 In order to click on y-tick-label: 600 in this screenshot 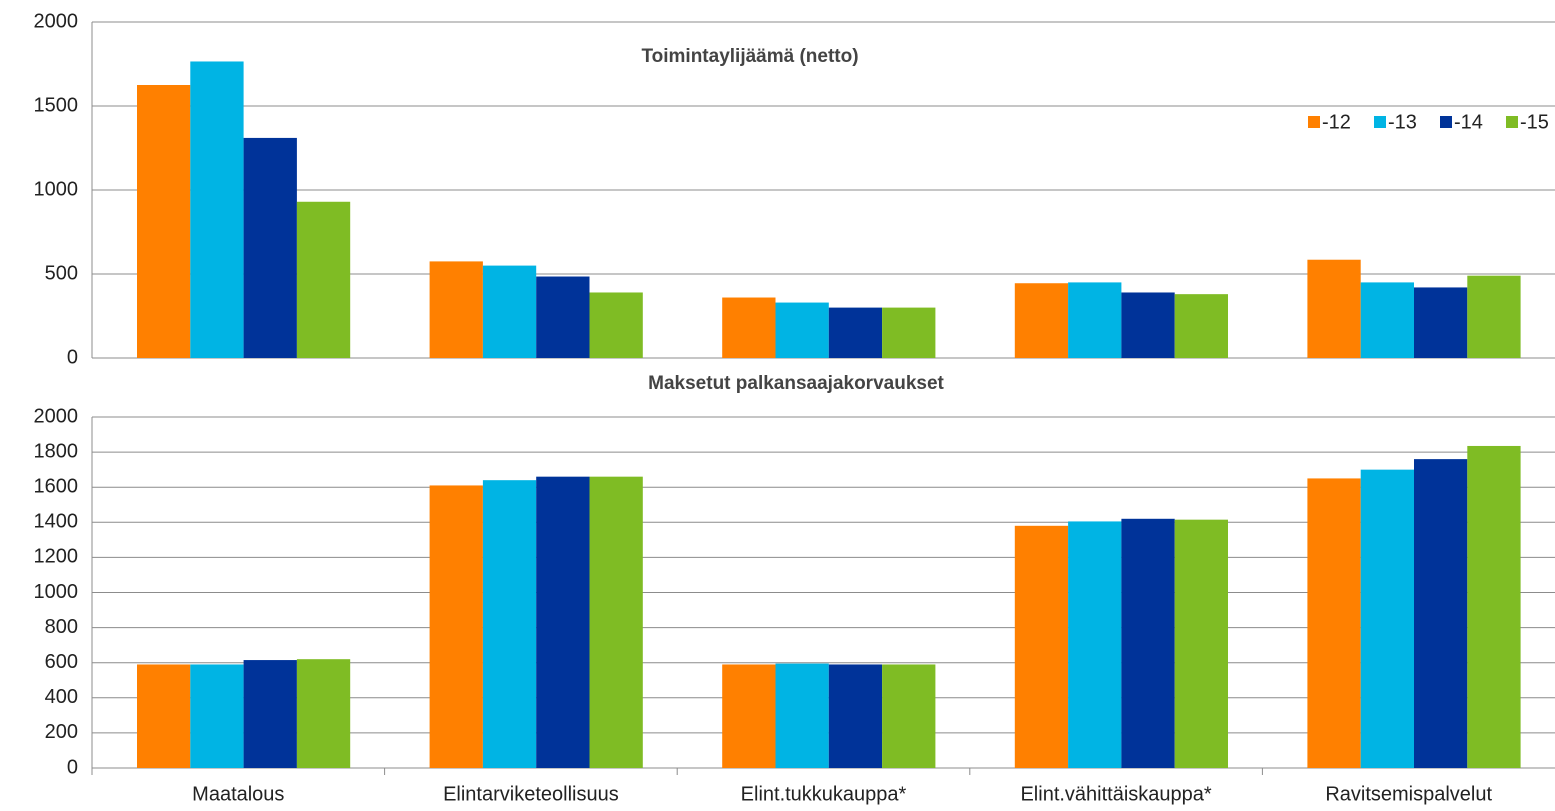, I will do `click(61, 662)`.